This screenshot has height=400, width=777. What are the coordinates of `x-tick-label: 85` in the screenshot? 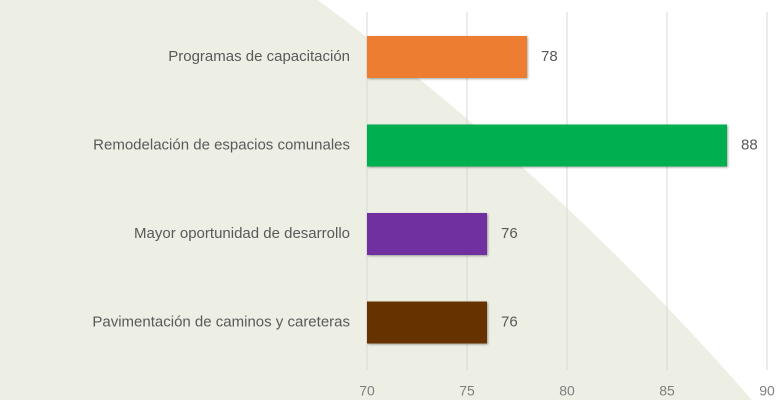 It's located at (667, 391).